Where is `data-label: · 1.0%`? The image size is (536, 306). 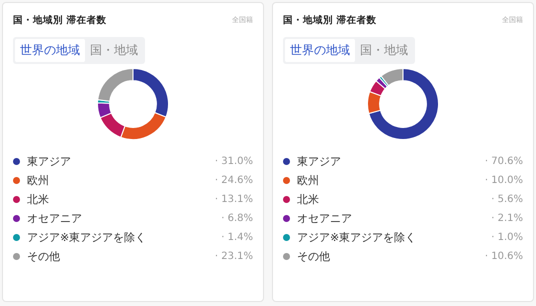 data-label: · 1.0% is located at coordinates (507, 237).